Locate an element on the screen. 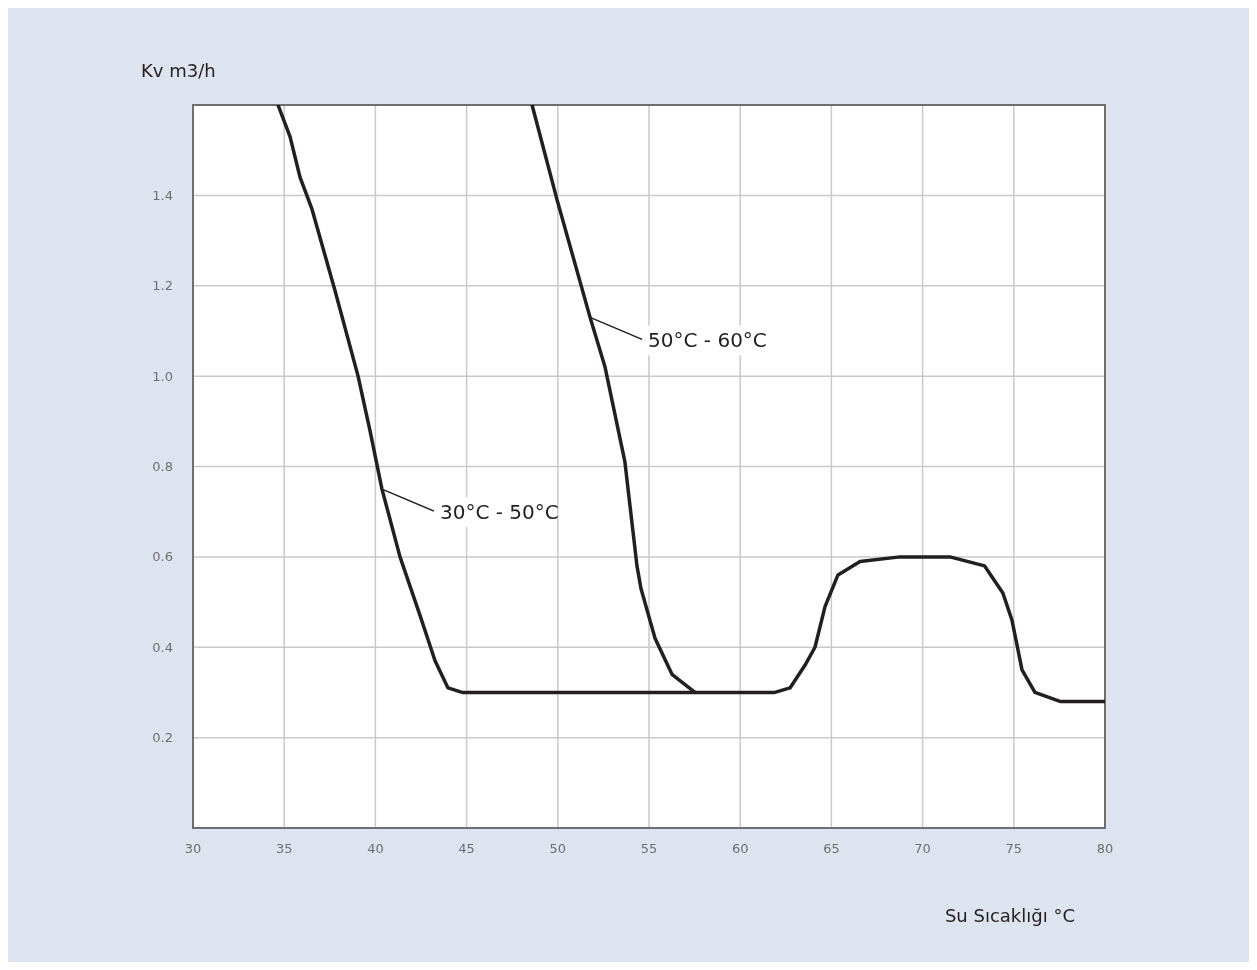 The width and height of the screenshot is (1257, 970). x-tick-label: 75 is located at coordinates (1014, 849).